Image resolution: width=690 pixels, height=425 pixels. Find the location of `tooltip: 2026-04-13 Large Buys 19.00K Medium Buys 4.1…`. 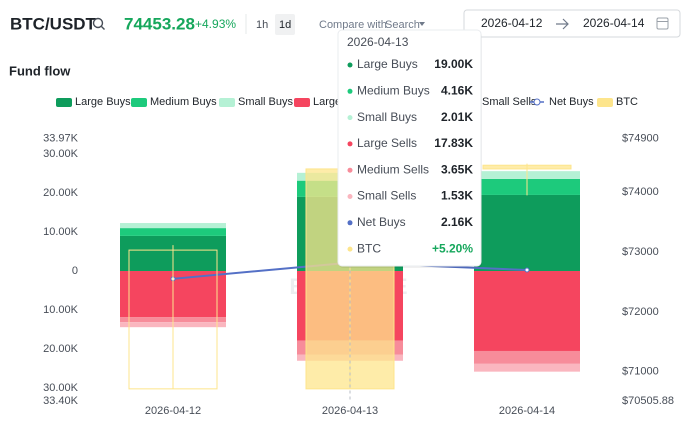

tooltip: 2026-04-13 Large Buys 19.00K Medium Buys 4.1… is located at coordinates (409, 148).